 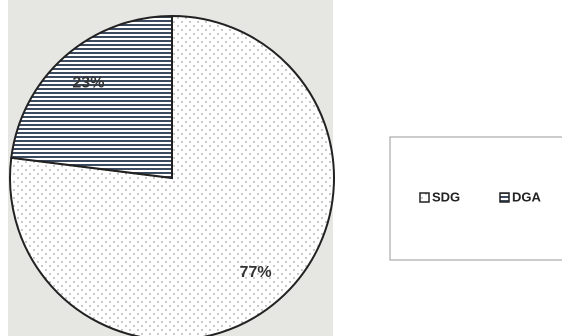 I want to click on legend-label: DGA, so click(x=527, y=196).